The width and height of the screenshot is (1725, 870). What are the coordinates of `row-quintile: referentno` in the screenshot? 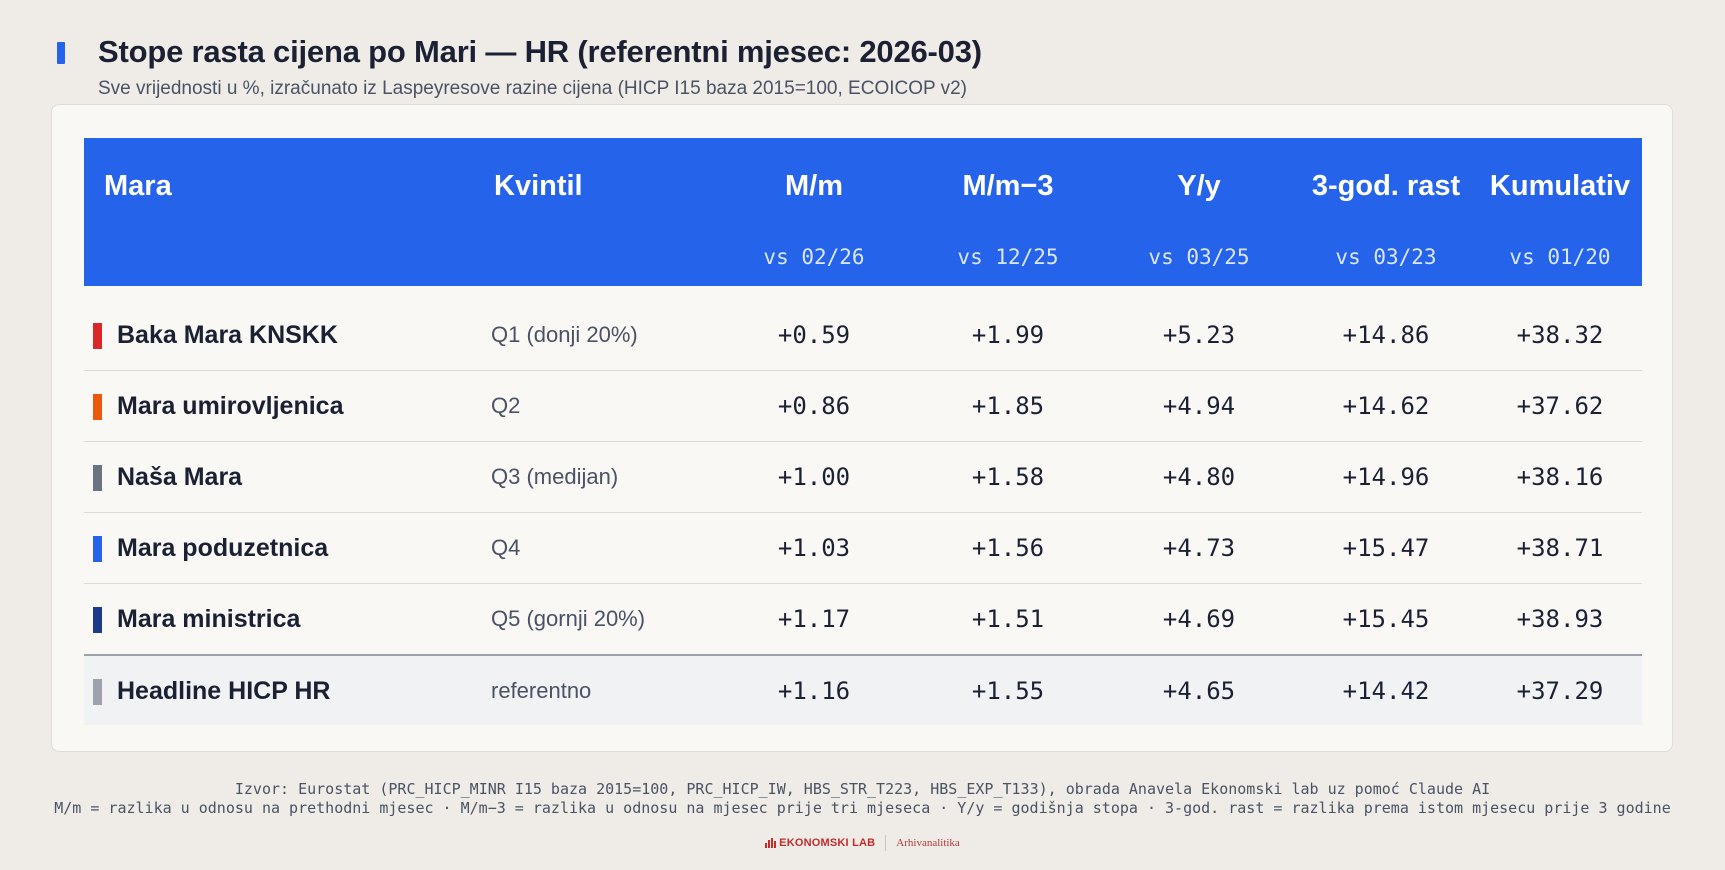 It's located at (541, 690).